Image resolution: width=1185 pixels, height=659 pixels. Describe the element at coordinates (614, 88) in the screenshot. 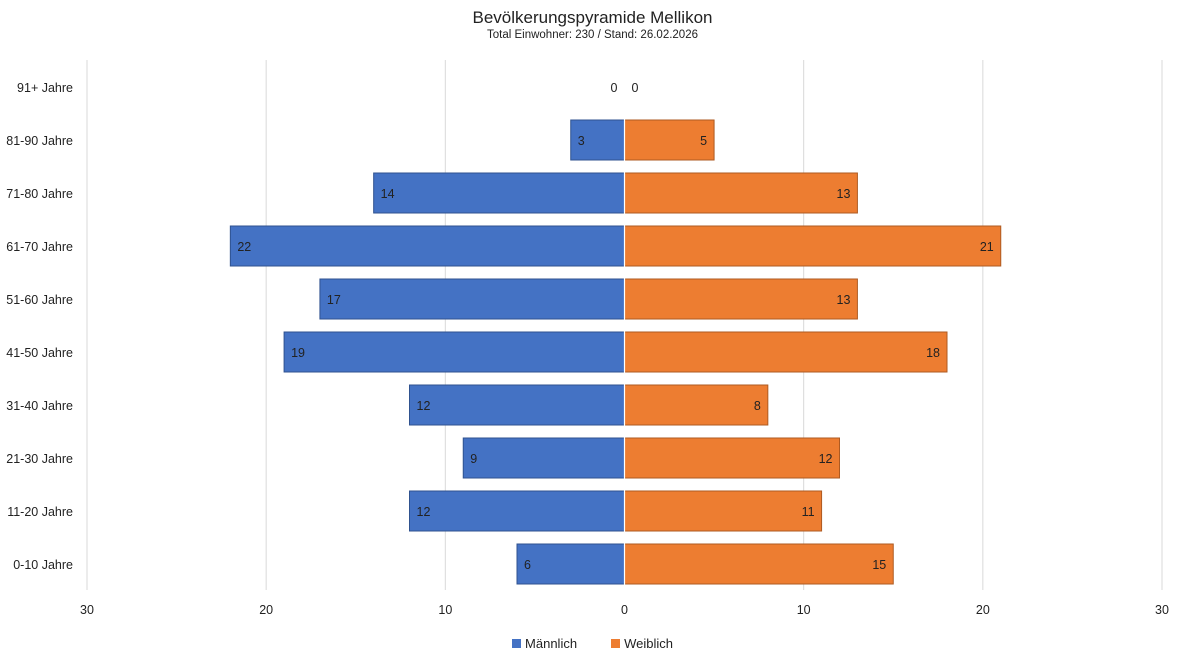

I see `data-label-maennlich: 0` at that location.